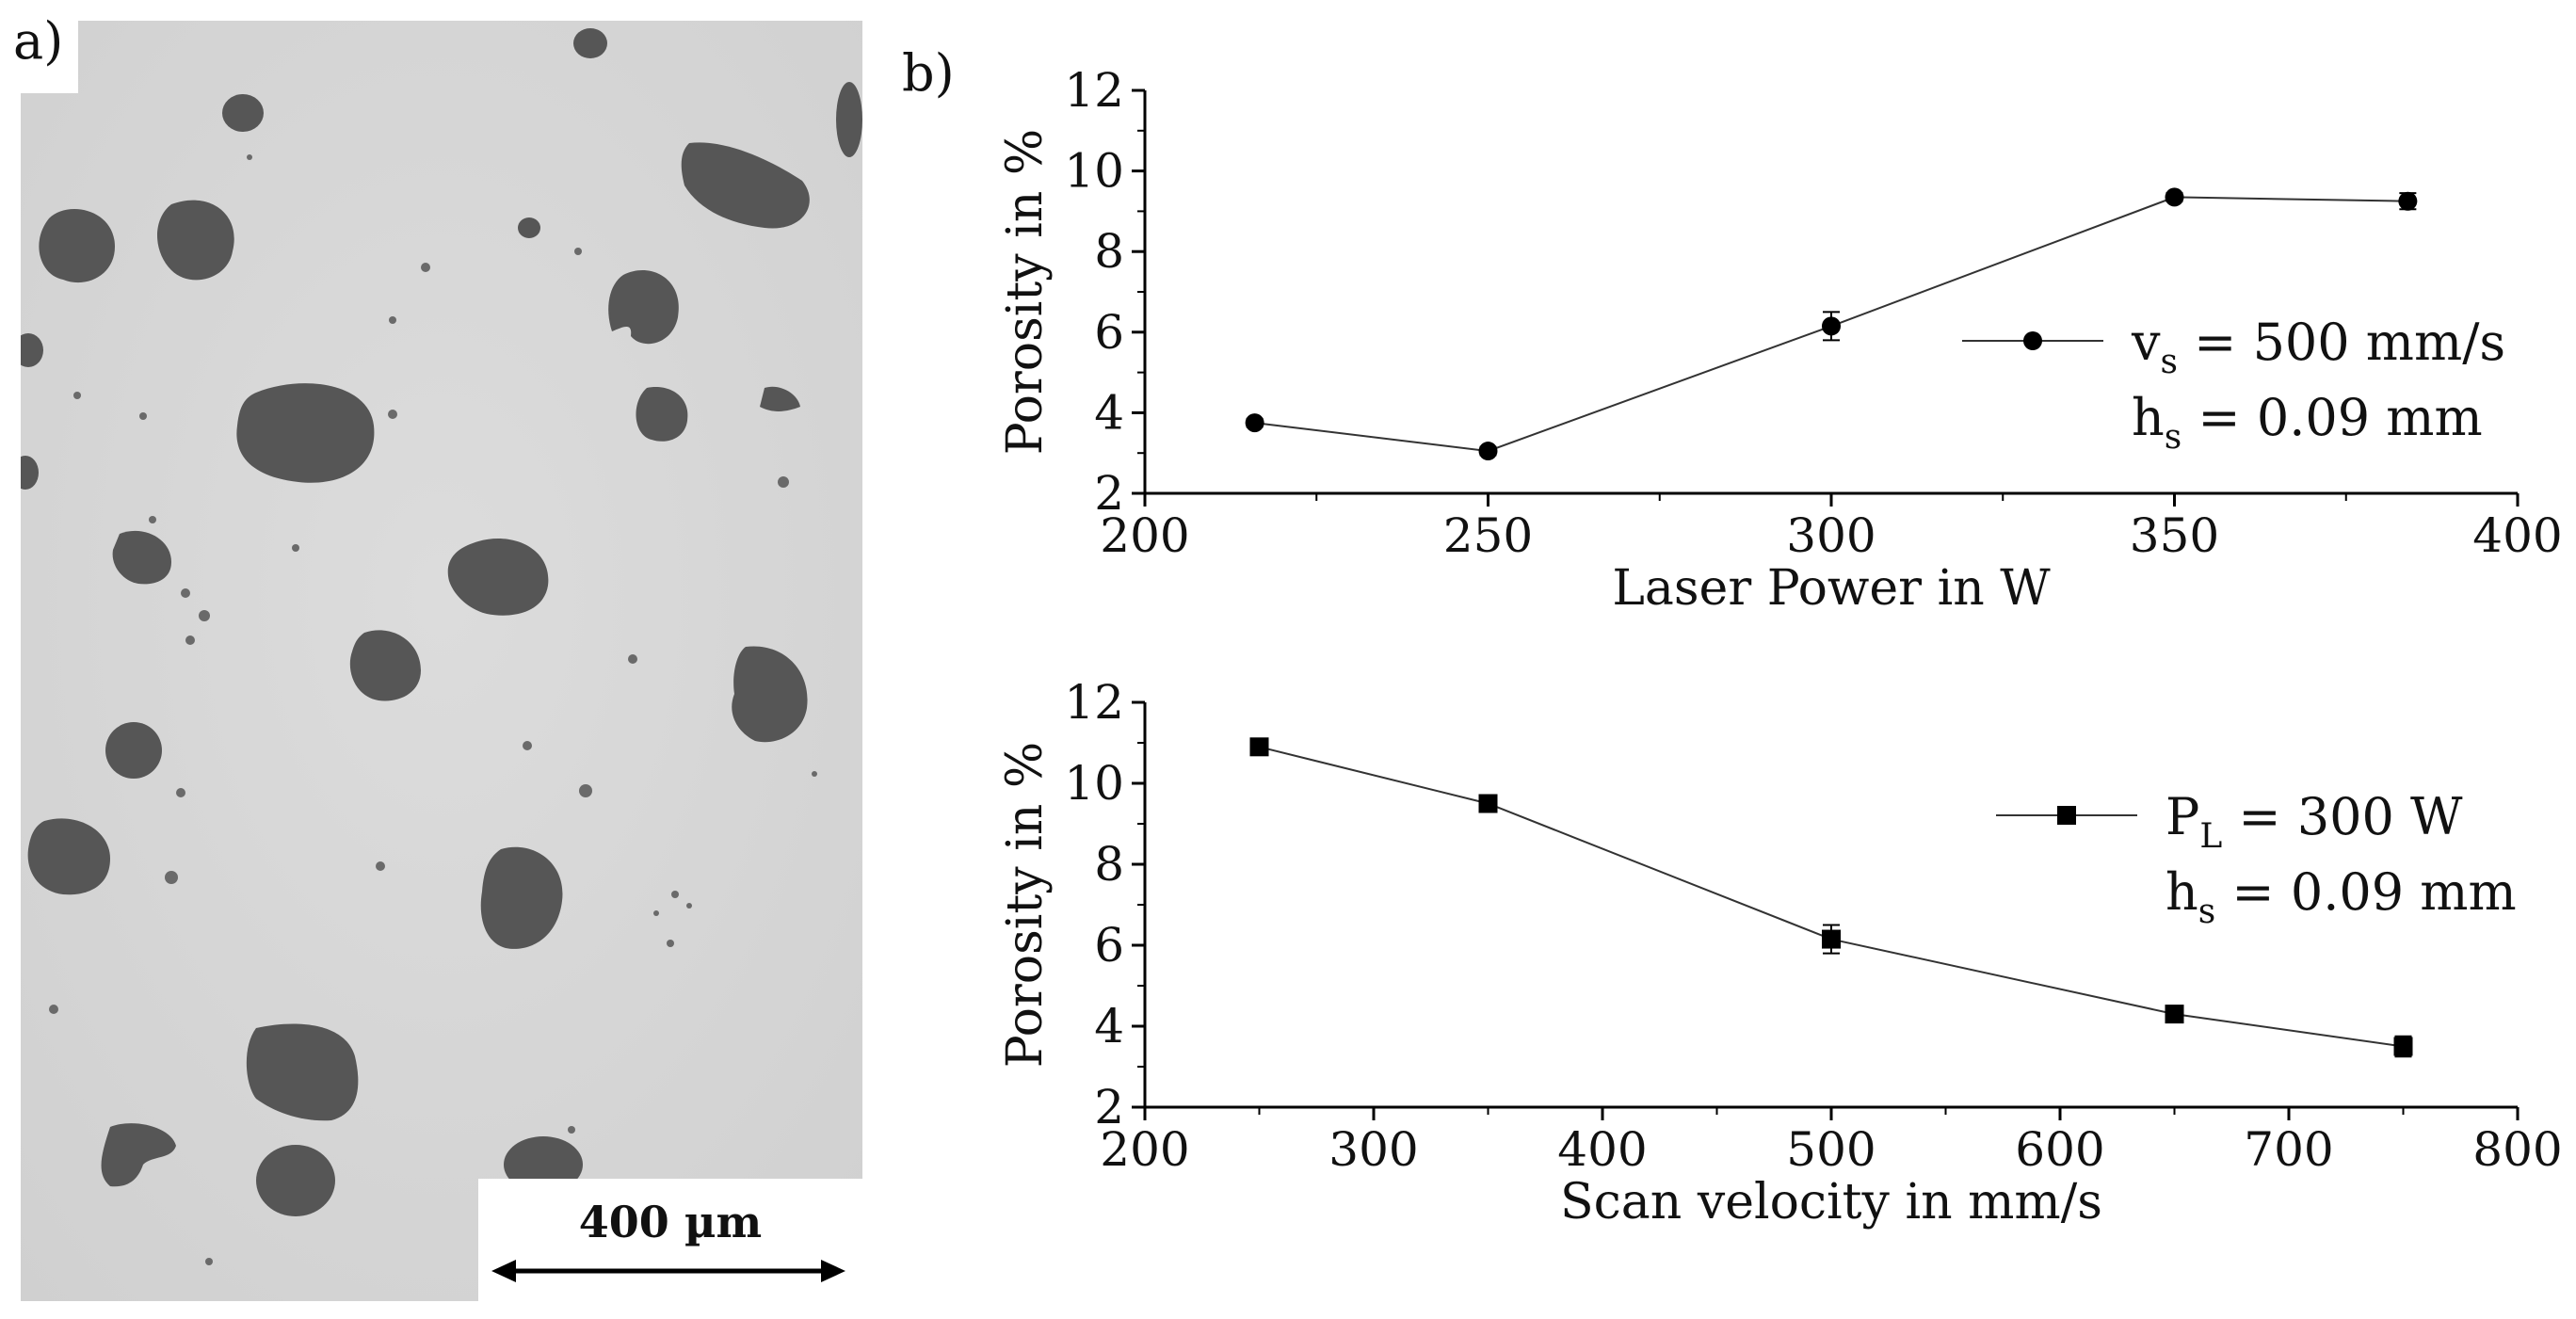 The height and width of the screenshot is (1319, 2576). What do you see at coordinates (2517, 1149) in the screenshot?
I see `x-tick-label: 800` at bounding box center [2517, 1149].